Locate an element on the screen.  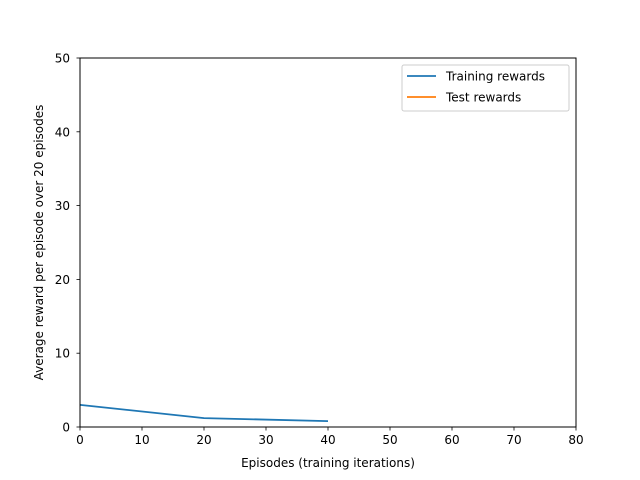
x-axis-ticks: 0 10 20 30 40 50 60 70 80 is located at coordinates (330, 437).